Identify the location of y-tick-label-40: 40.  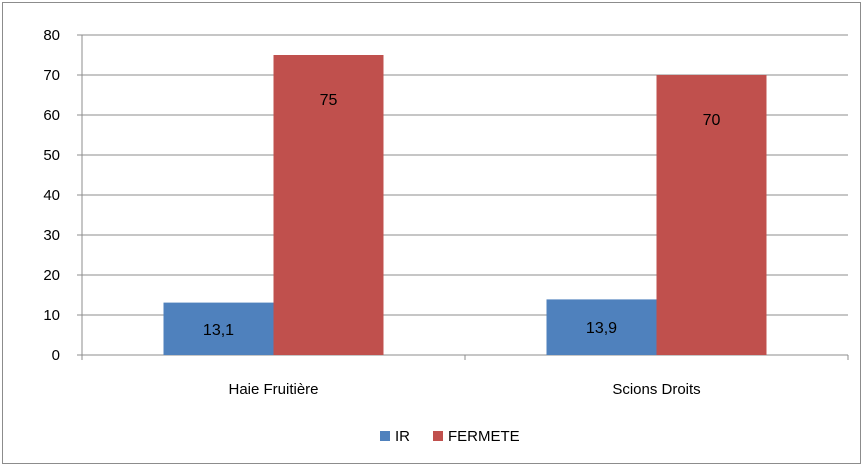
(51, 195).